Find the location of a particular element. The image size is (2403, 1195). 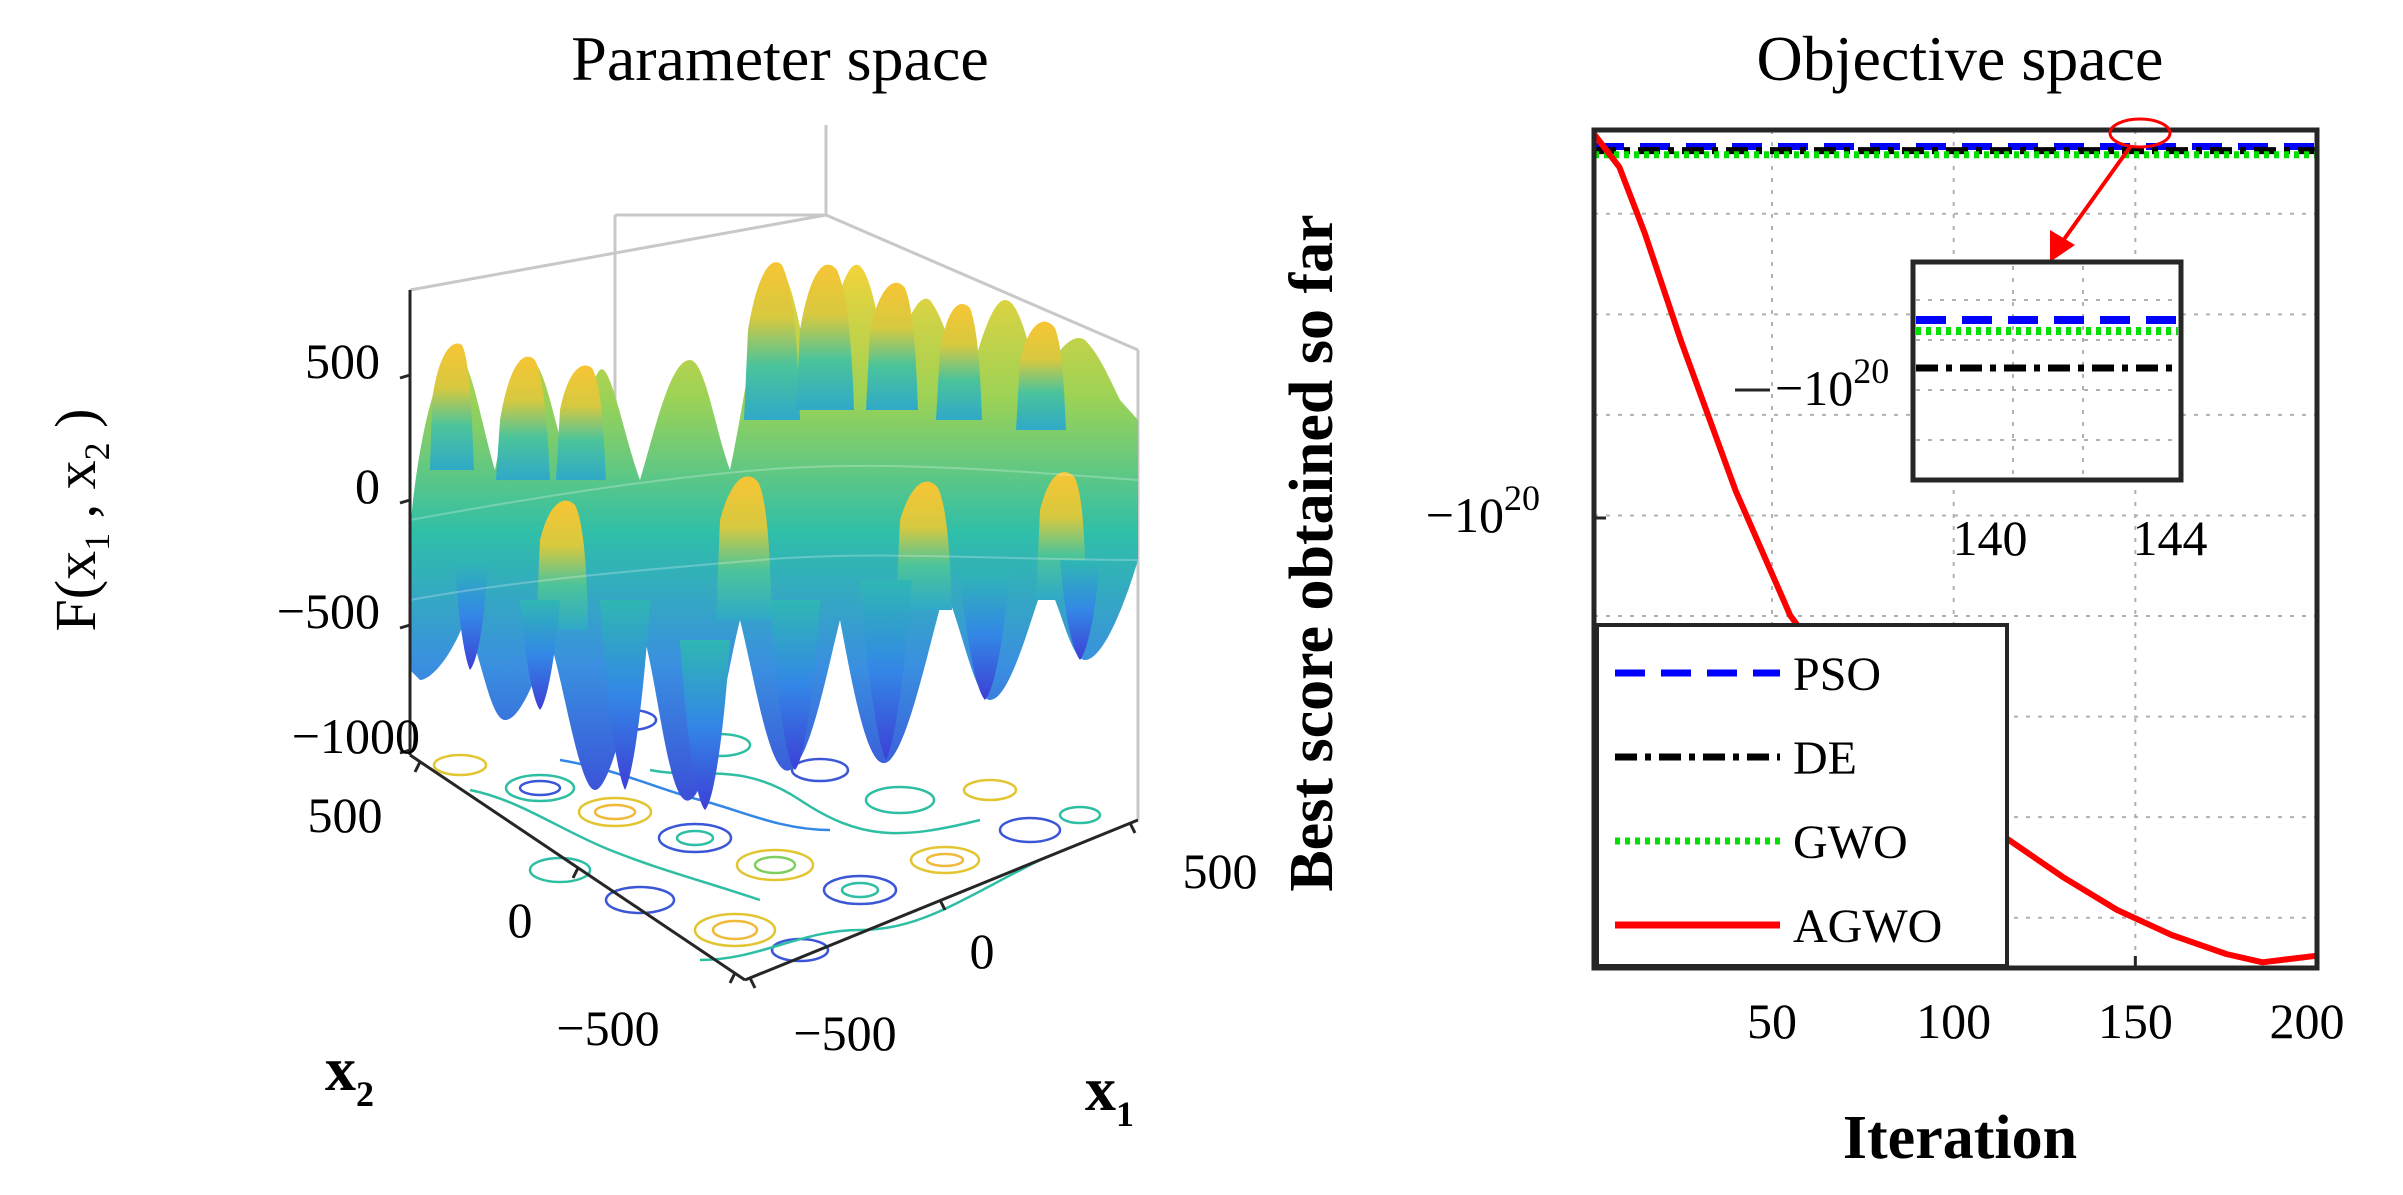

x-axis-label: Iteration is located at coordinates (1960, 1138).